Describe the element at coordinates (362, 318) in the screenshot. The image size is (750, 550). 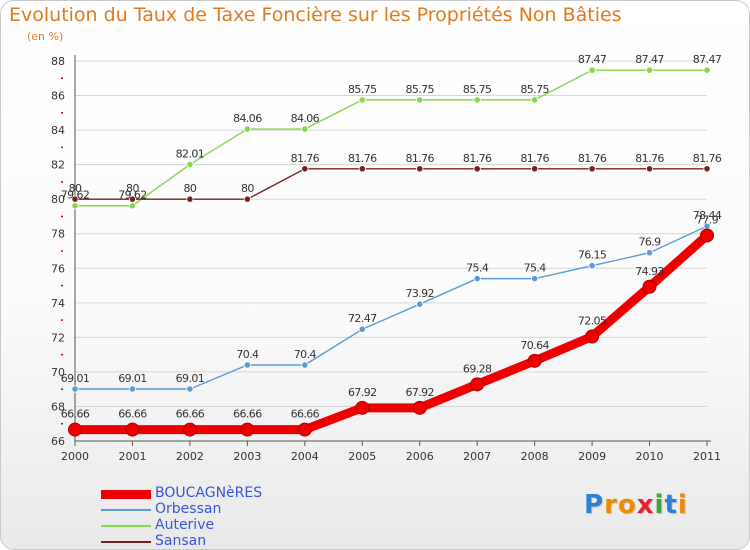
I see `data-label: 72.47` at that location.